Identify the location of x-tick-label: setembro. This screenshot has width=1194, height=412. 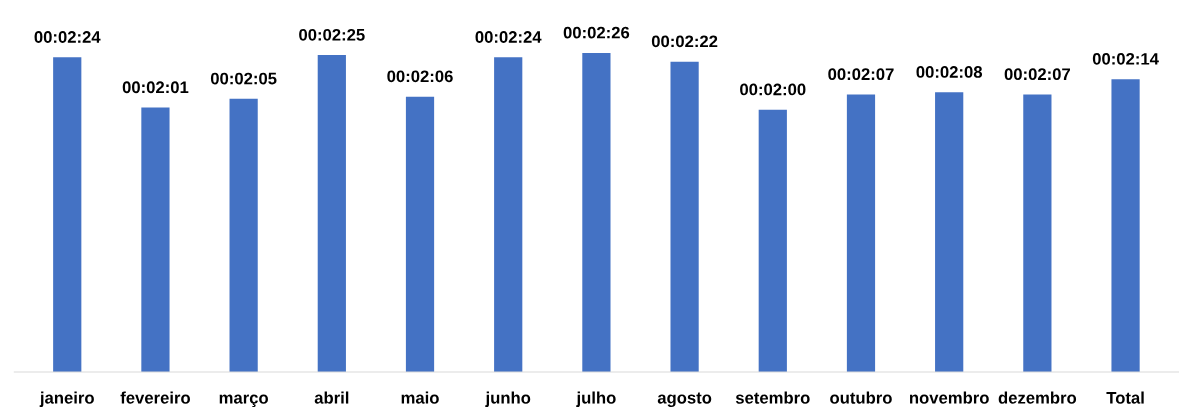
(772, 397).